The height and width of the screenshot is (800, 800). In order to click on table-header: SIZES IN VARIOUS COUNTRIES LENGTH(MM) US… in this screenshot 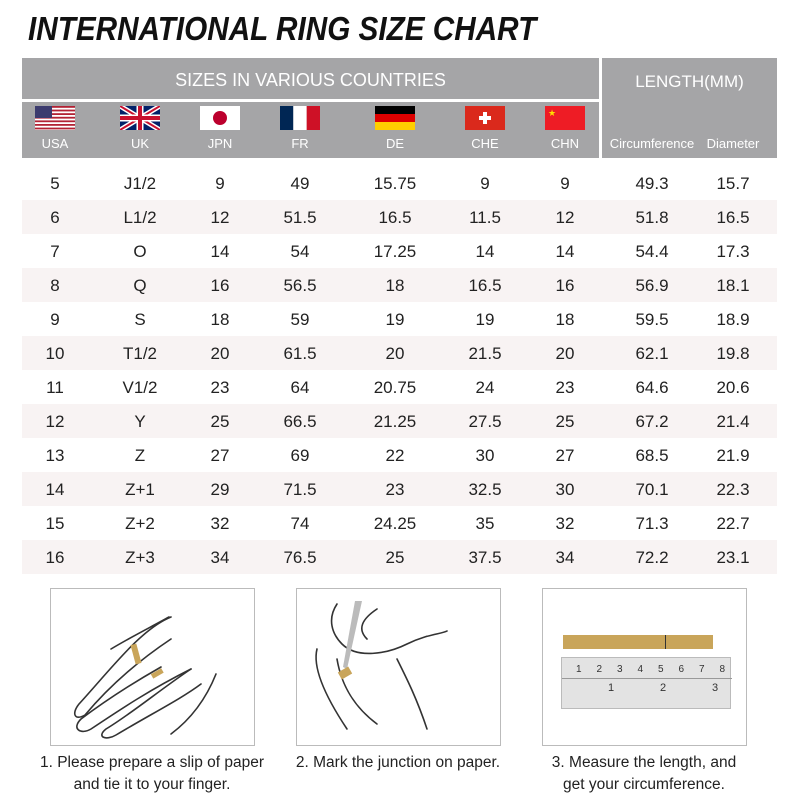, I will do `click(399, 108)`.